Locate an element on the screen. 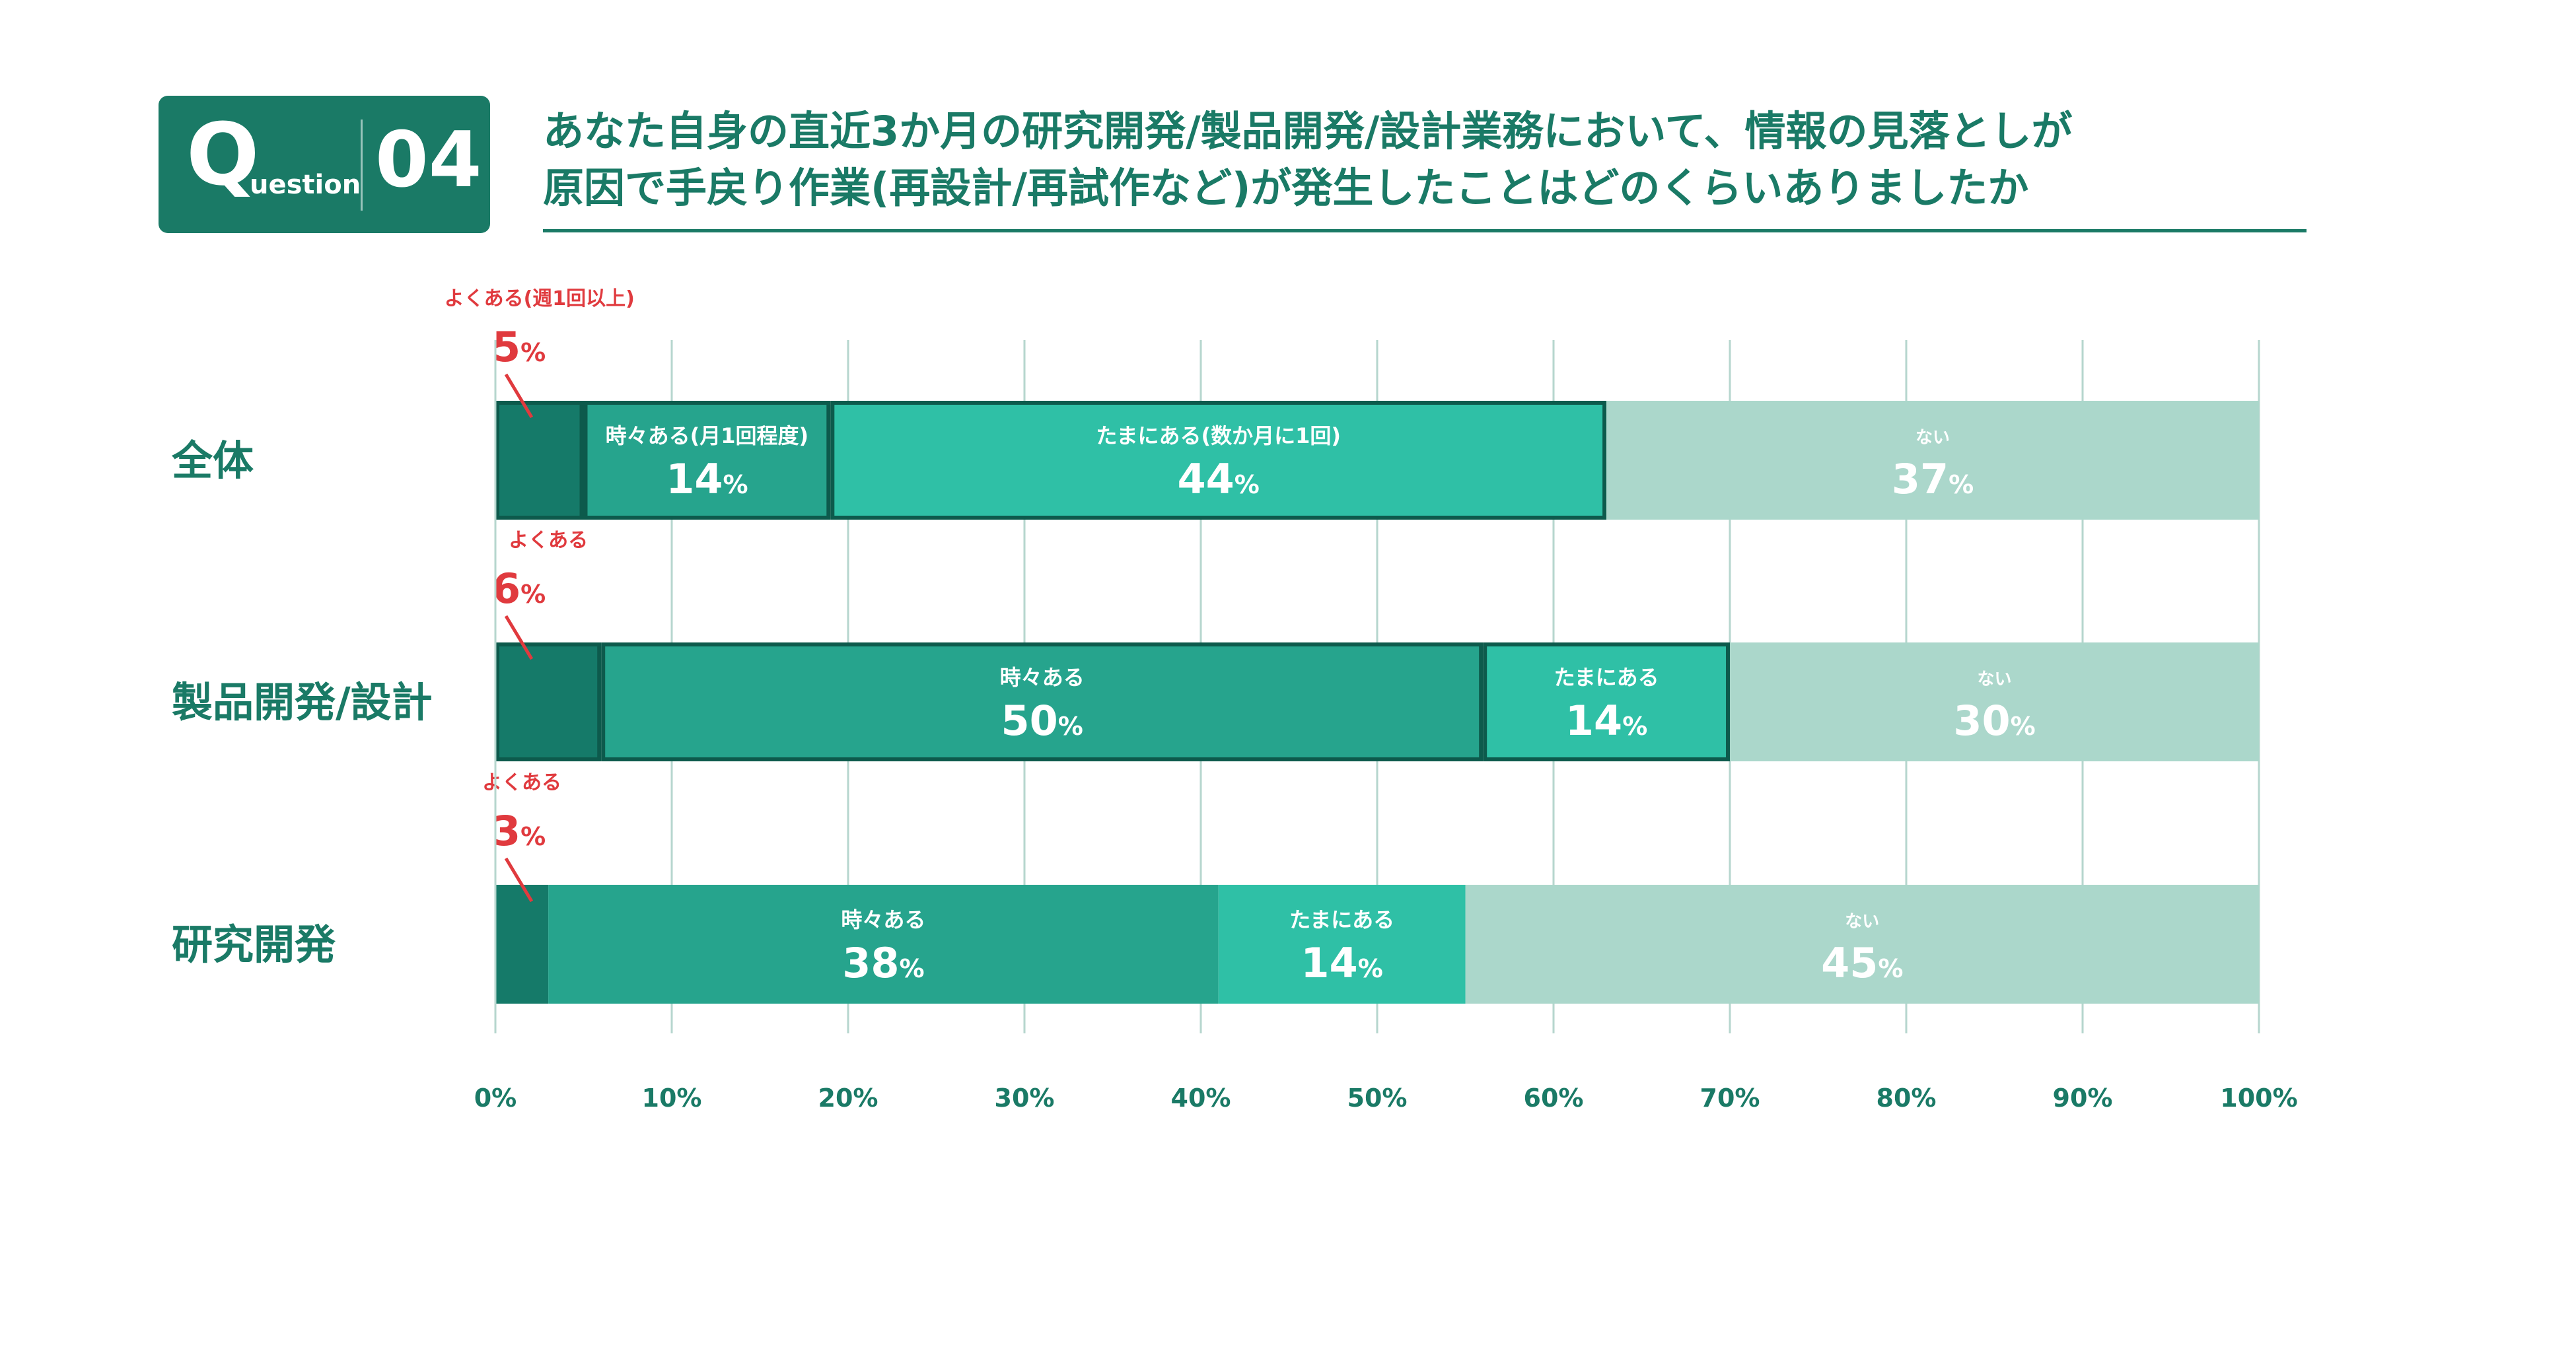  question-badge: Q uestion 04 is located at coordinates (325, 164).